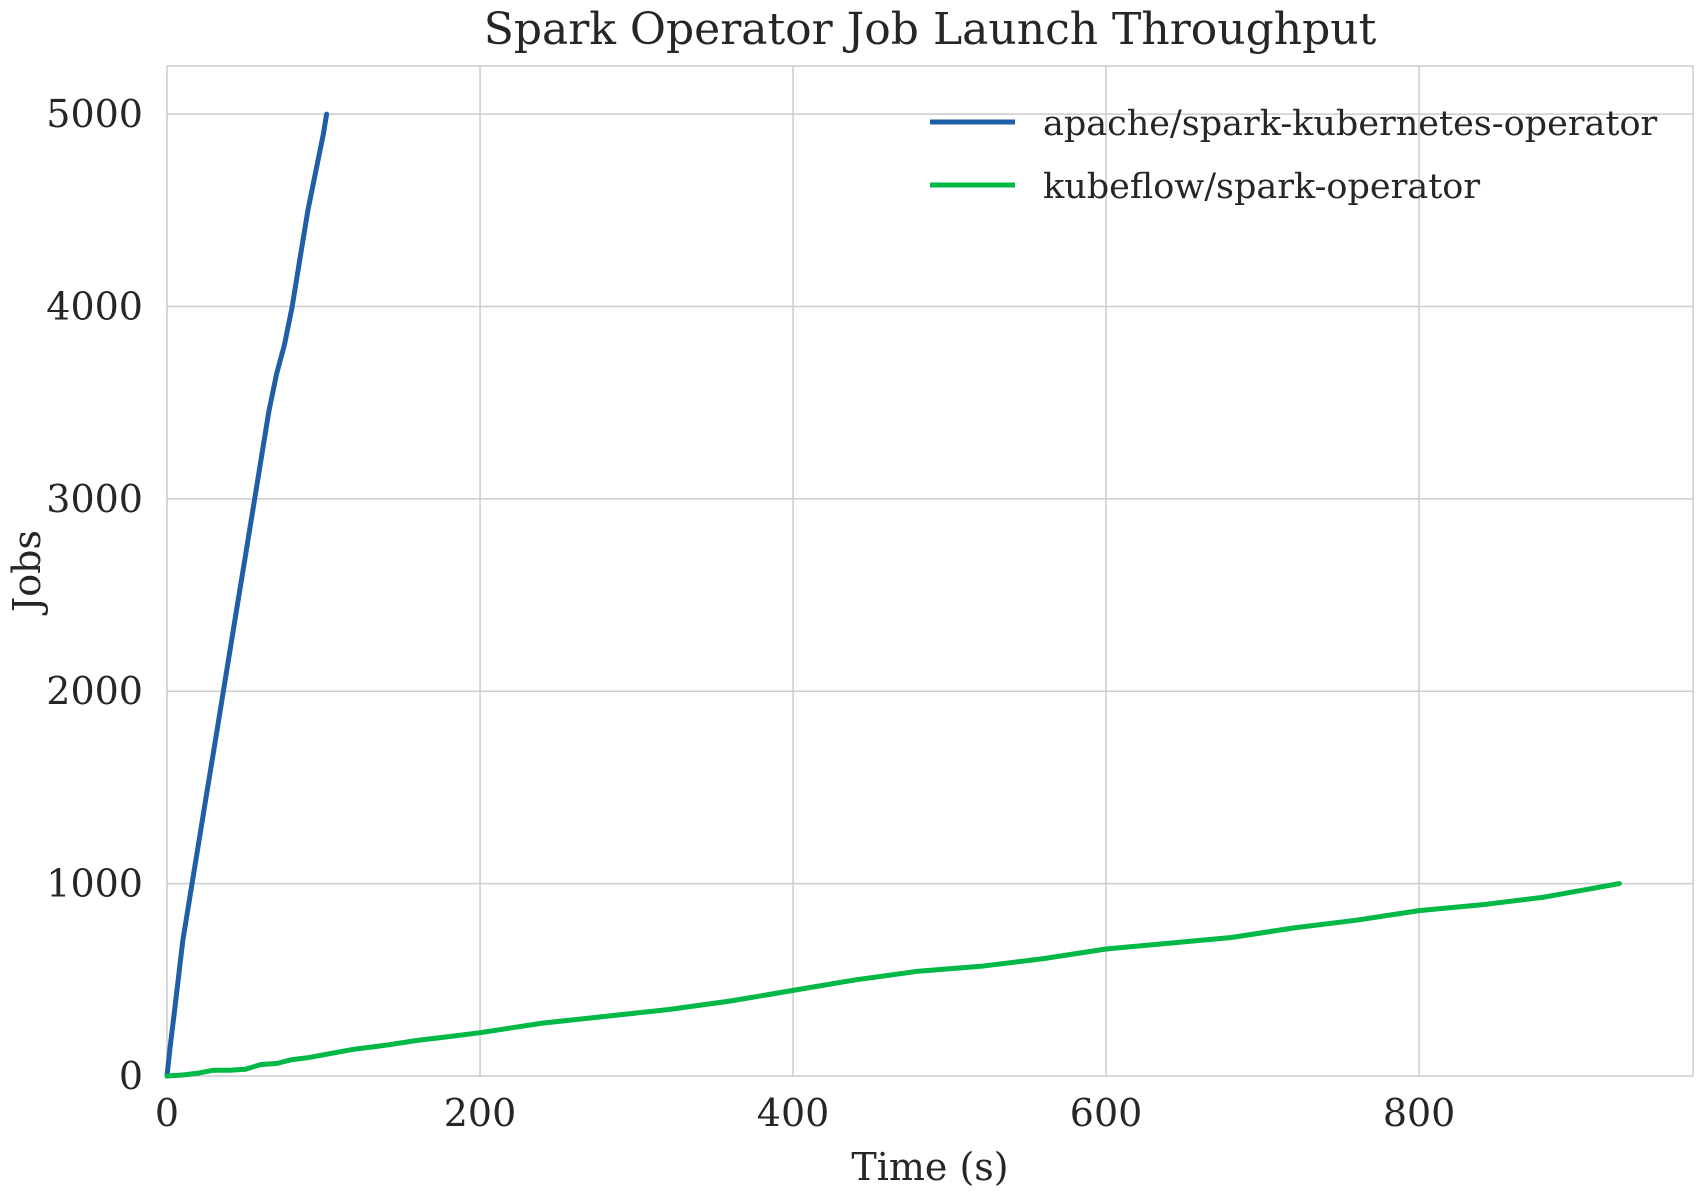  Describe the element at coordinates (1350, 124) in the screenshot. I see `legend-label-apache: apache/spark-kubernetes-operator` at that location.